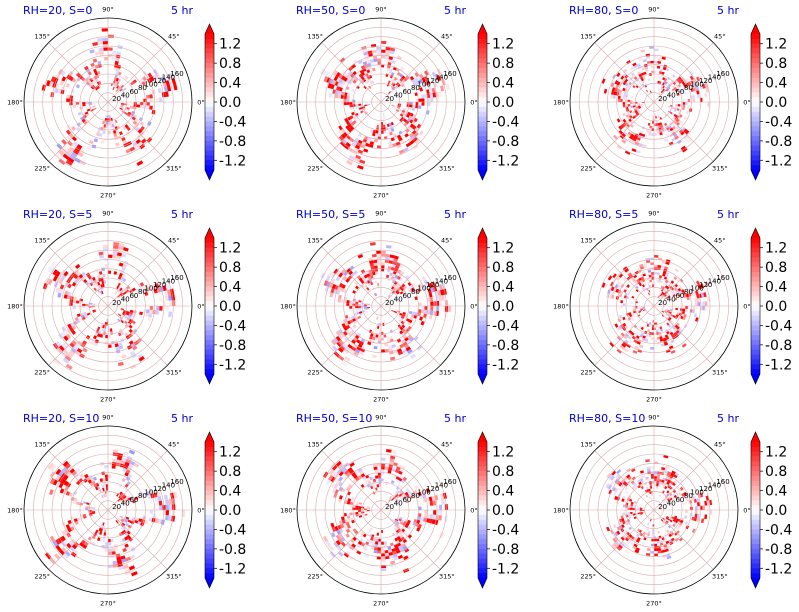 This screenshot has width=799, height=612. I want to click on angular-tick-label: 270°, so click(654, 196).